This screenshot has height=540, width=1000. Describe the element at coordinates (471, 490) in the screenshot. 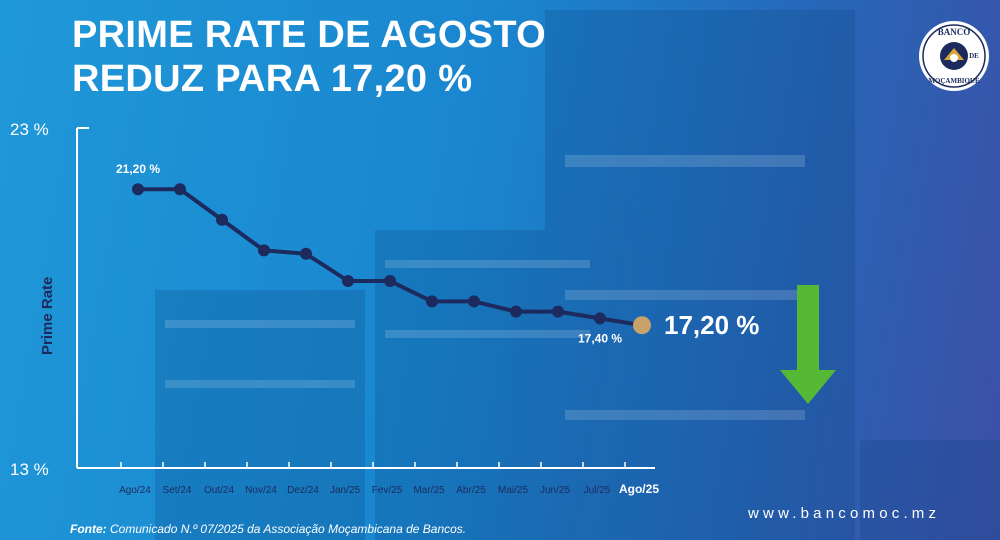

I see `x-tick-label: Abr/25` at that location.